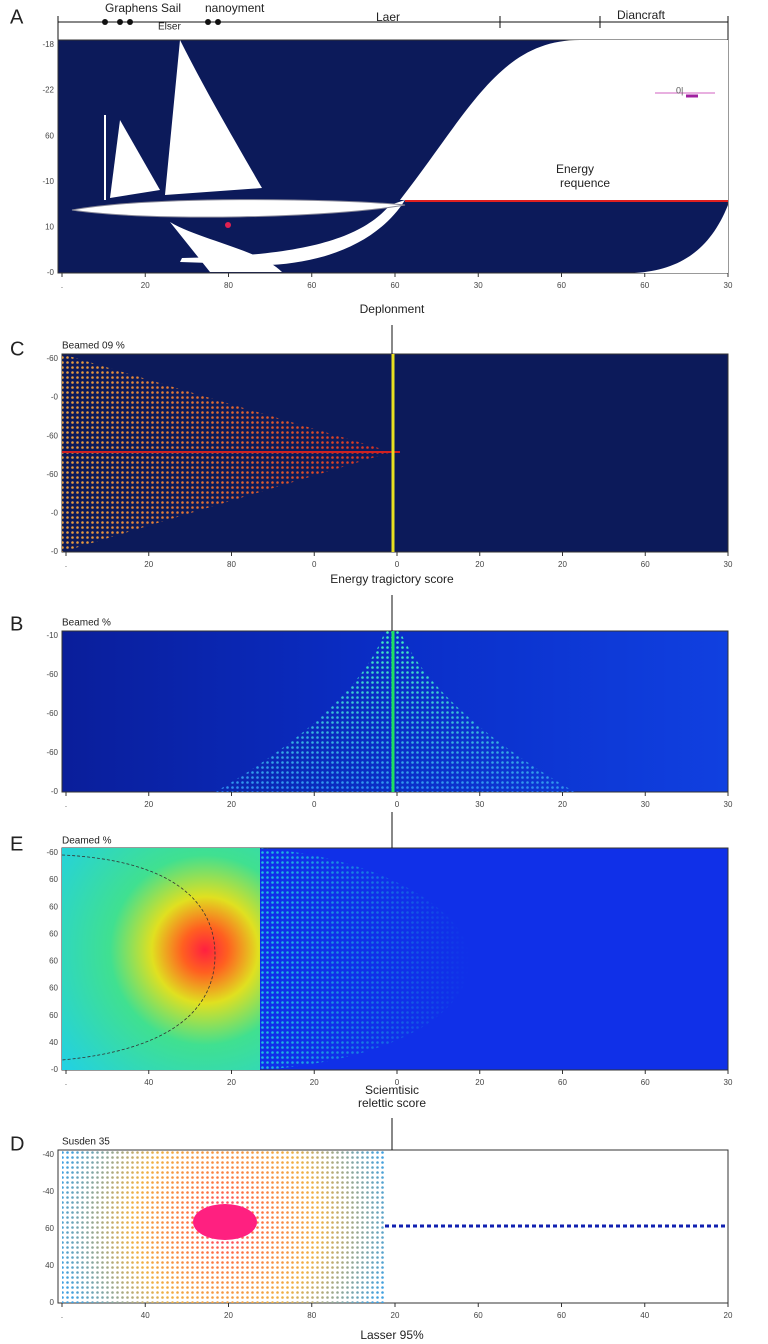 This screenshot has width=768, height=1344. What do you see at coordinates (393, 1211) in the screenshot?
I see `panel-d` at bounding box center [393, 1211].